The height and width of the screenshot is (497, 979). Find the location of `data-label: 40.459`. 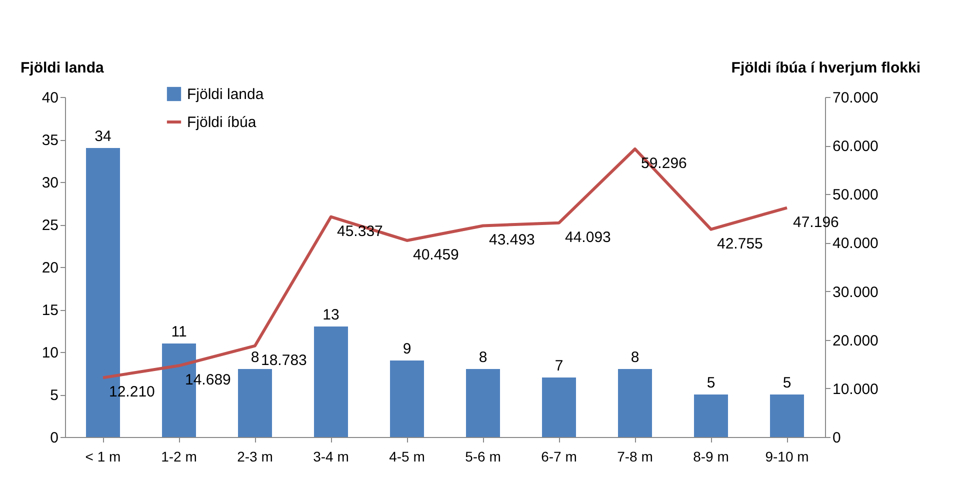

data-label: 40.459 is located at coordinates (436, 255).